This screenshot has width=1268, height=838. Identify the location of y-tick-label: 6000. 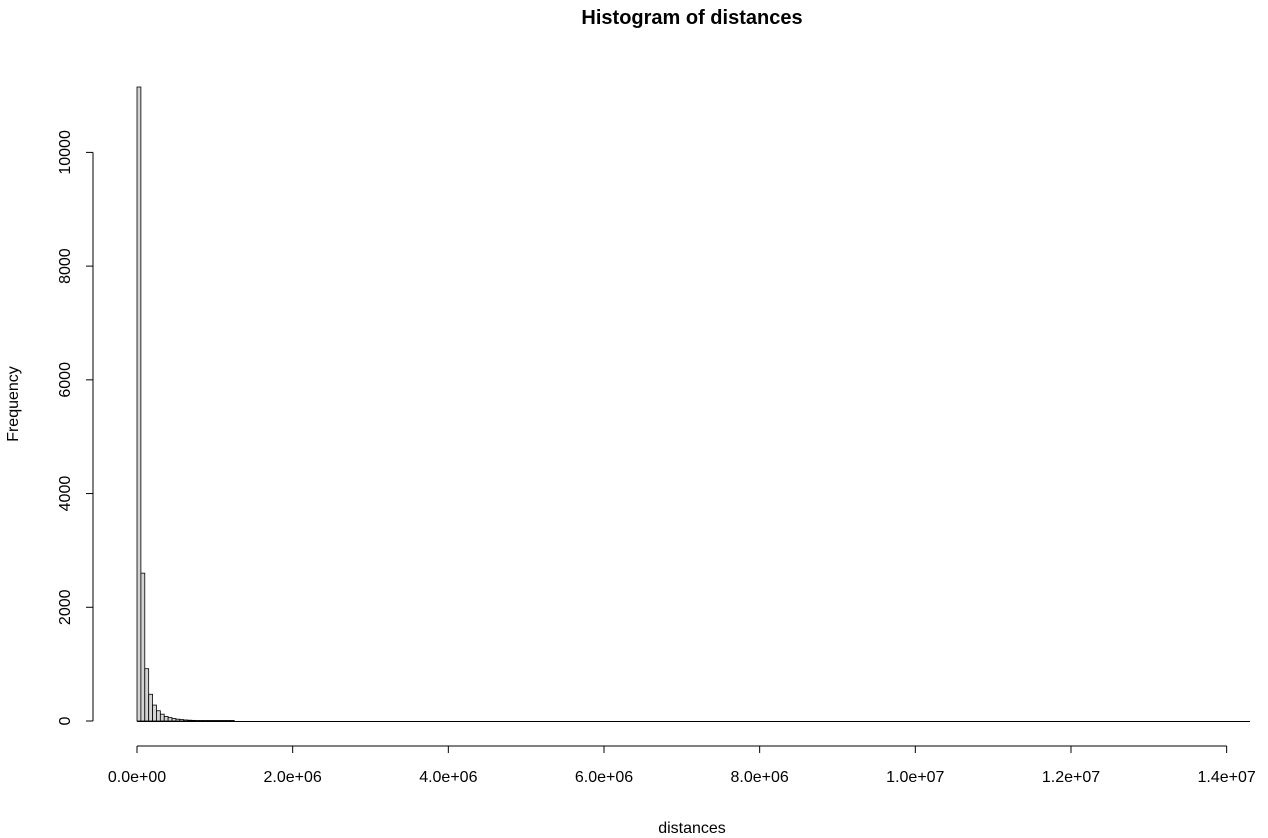
(65, 380).